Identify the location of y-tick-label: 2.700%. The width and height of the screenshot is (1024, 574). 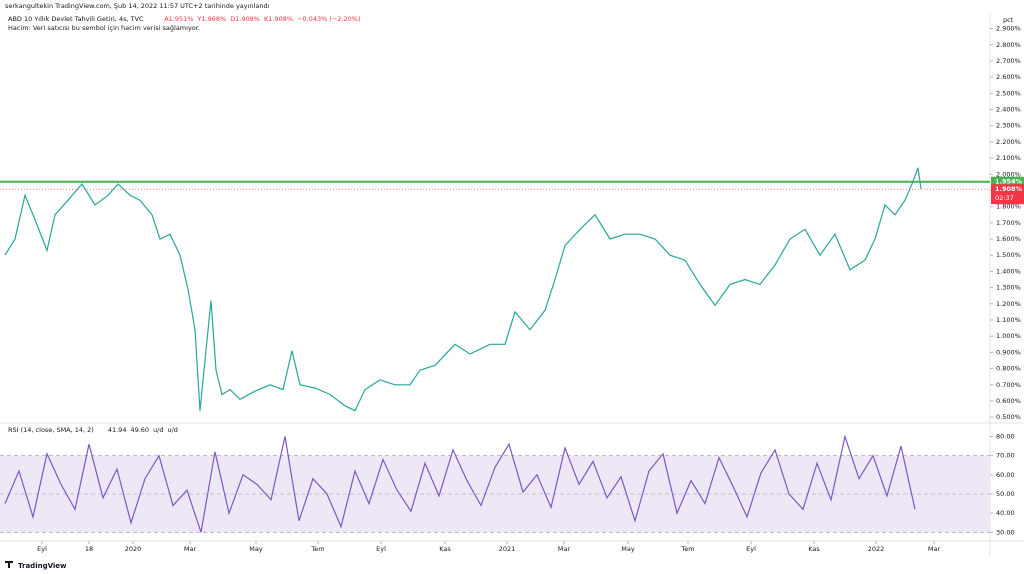
(1008, 61).